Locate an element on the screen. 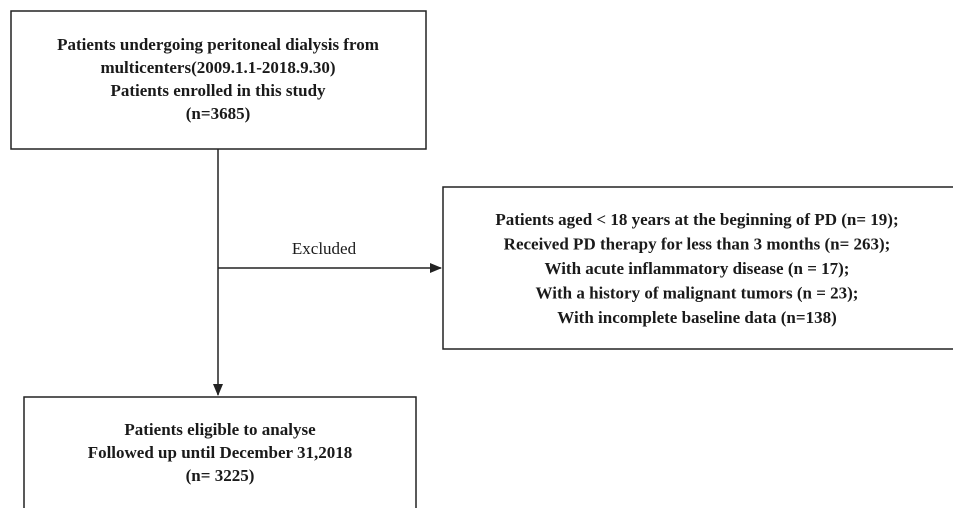 This screenshot has width=953, height=508. node-line: Followed up until December 31,2018 is located at coordinates (220, 452).